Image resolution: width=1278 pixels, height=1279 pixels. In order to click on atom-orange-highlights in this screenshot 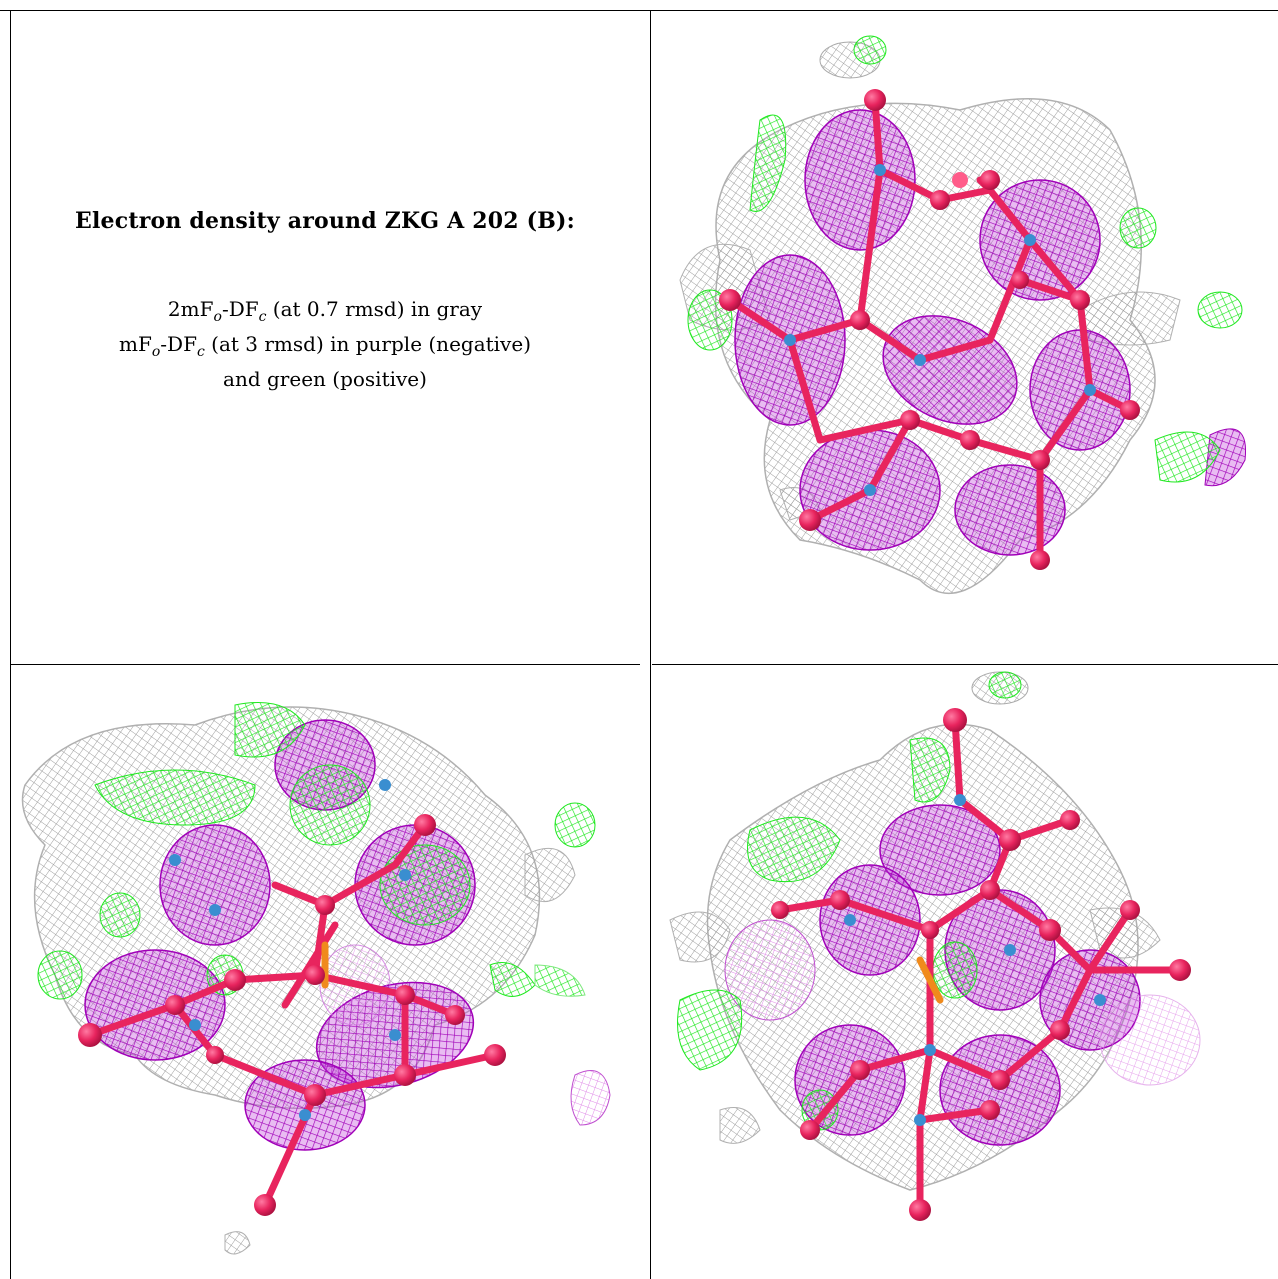, I will do `click(930, 980)`.